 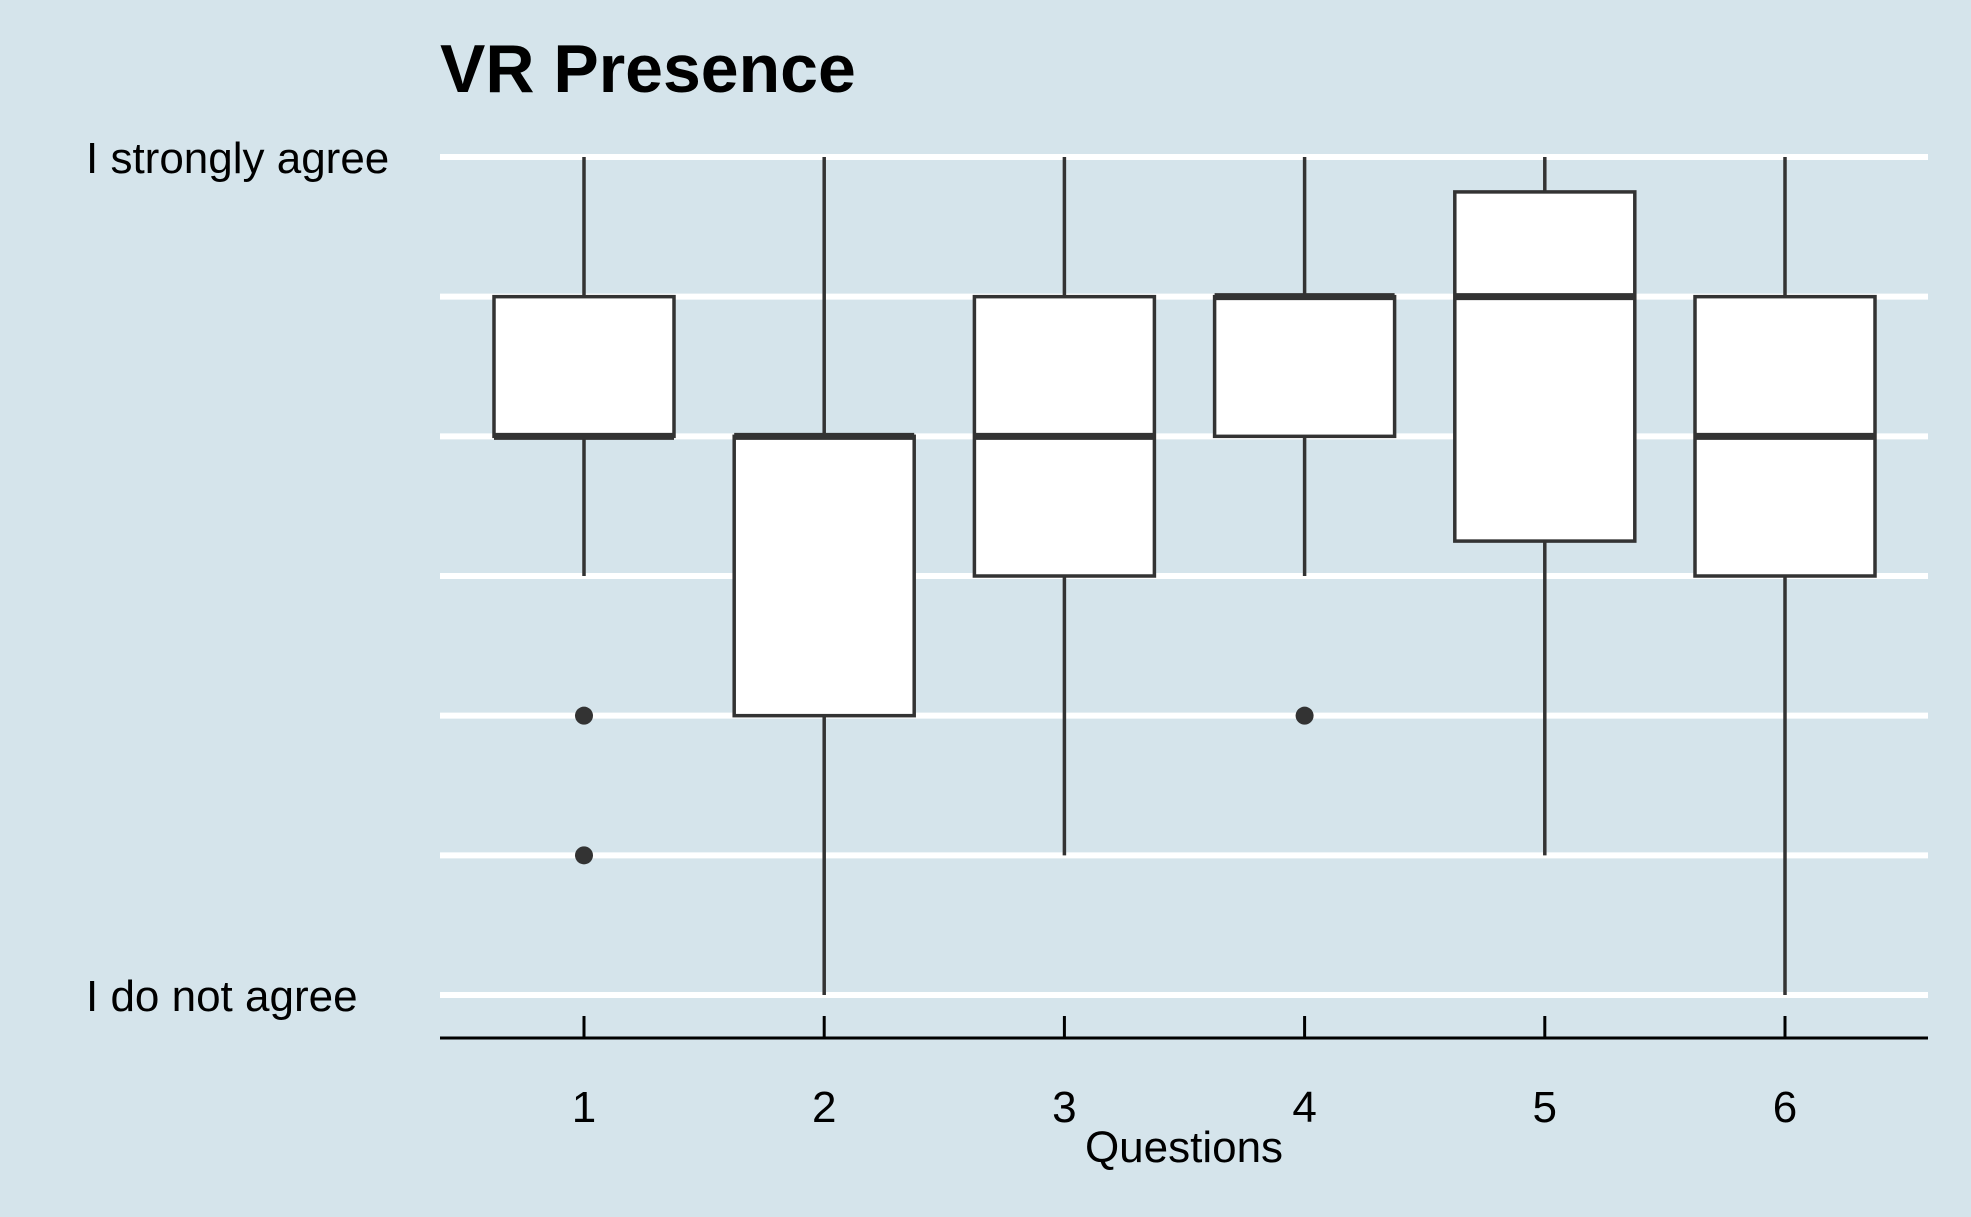 What do you see at coordinates (648, 69) in the screenshot?
I see `chart-title: VR Presence` at bounding box center [648, 69].